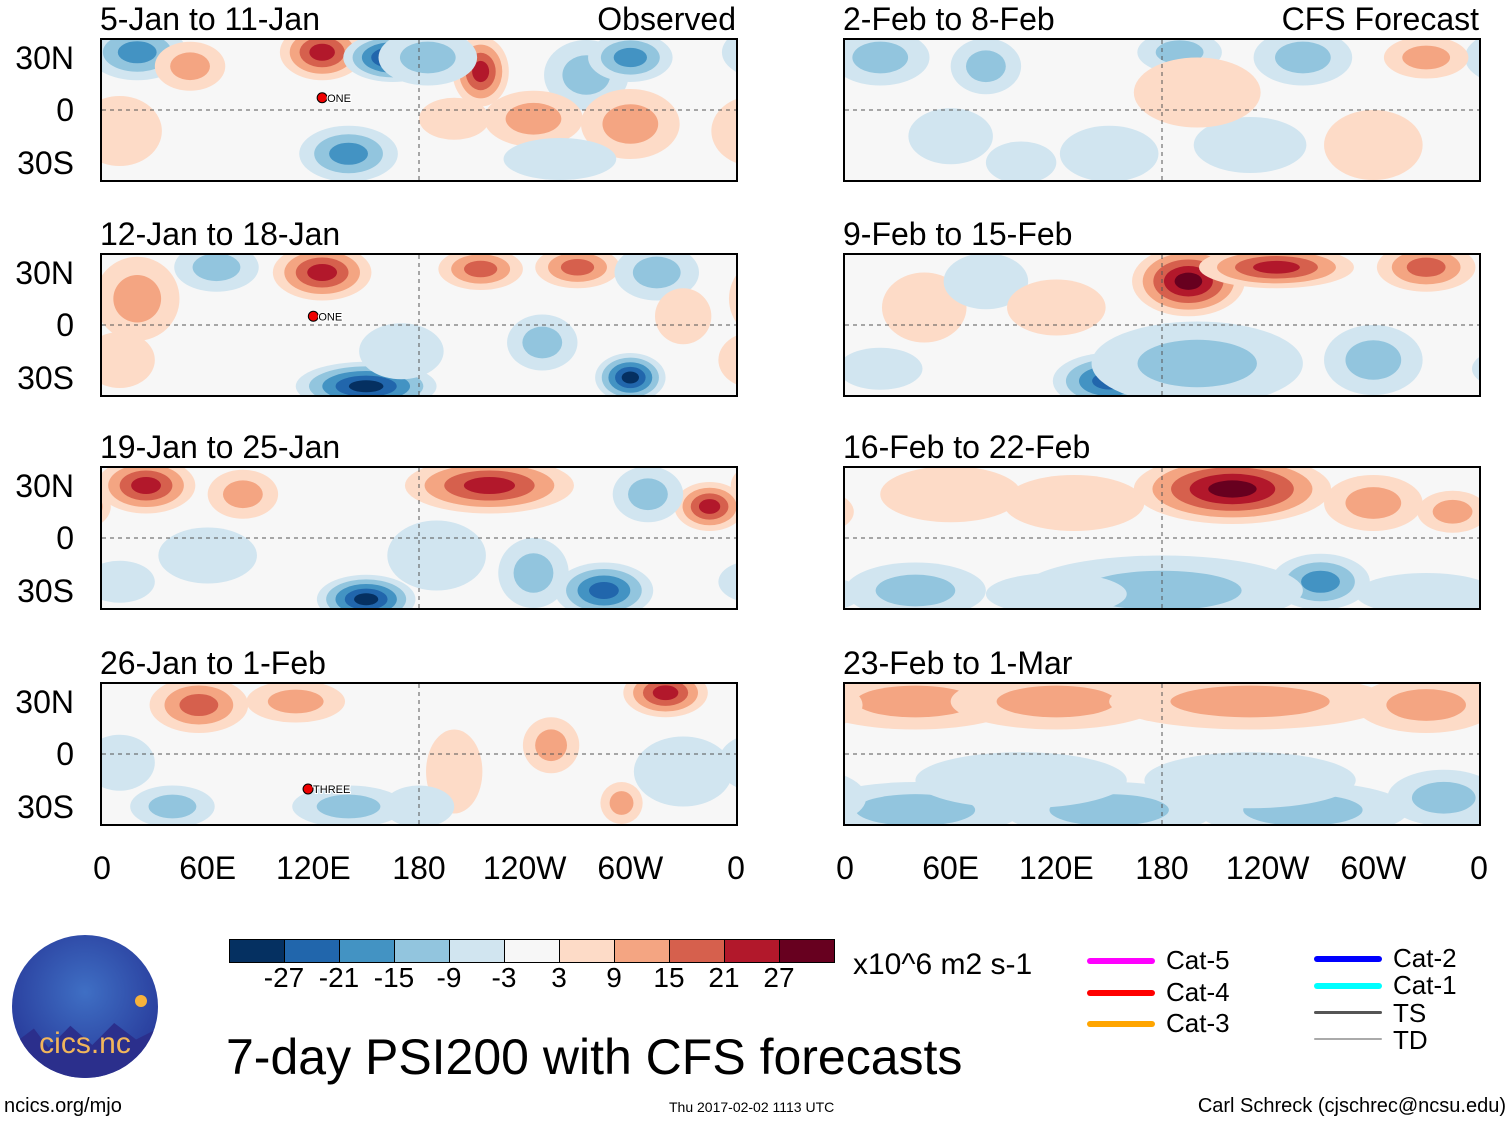 This screenshot has height=1121, width=1510. I want to click on panel-title: 26-Jan to 1-Feb, so click(213, 663).